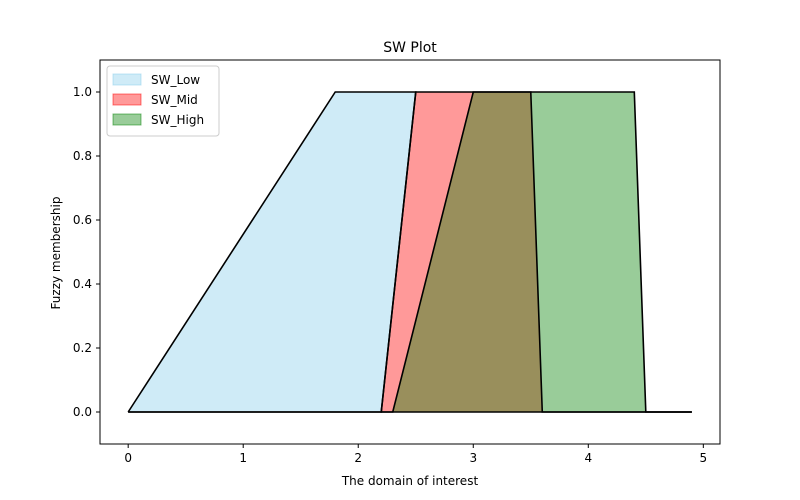  I want to click on y-tick-label: 0.8, so click(82, 156).